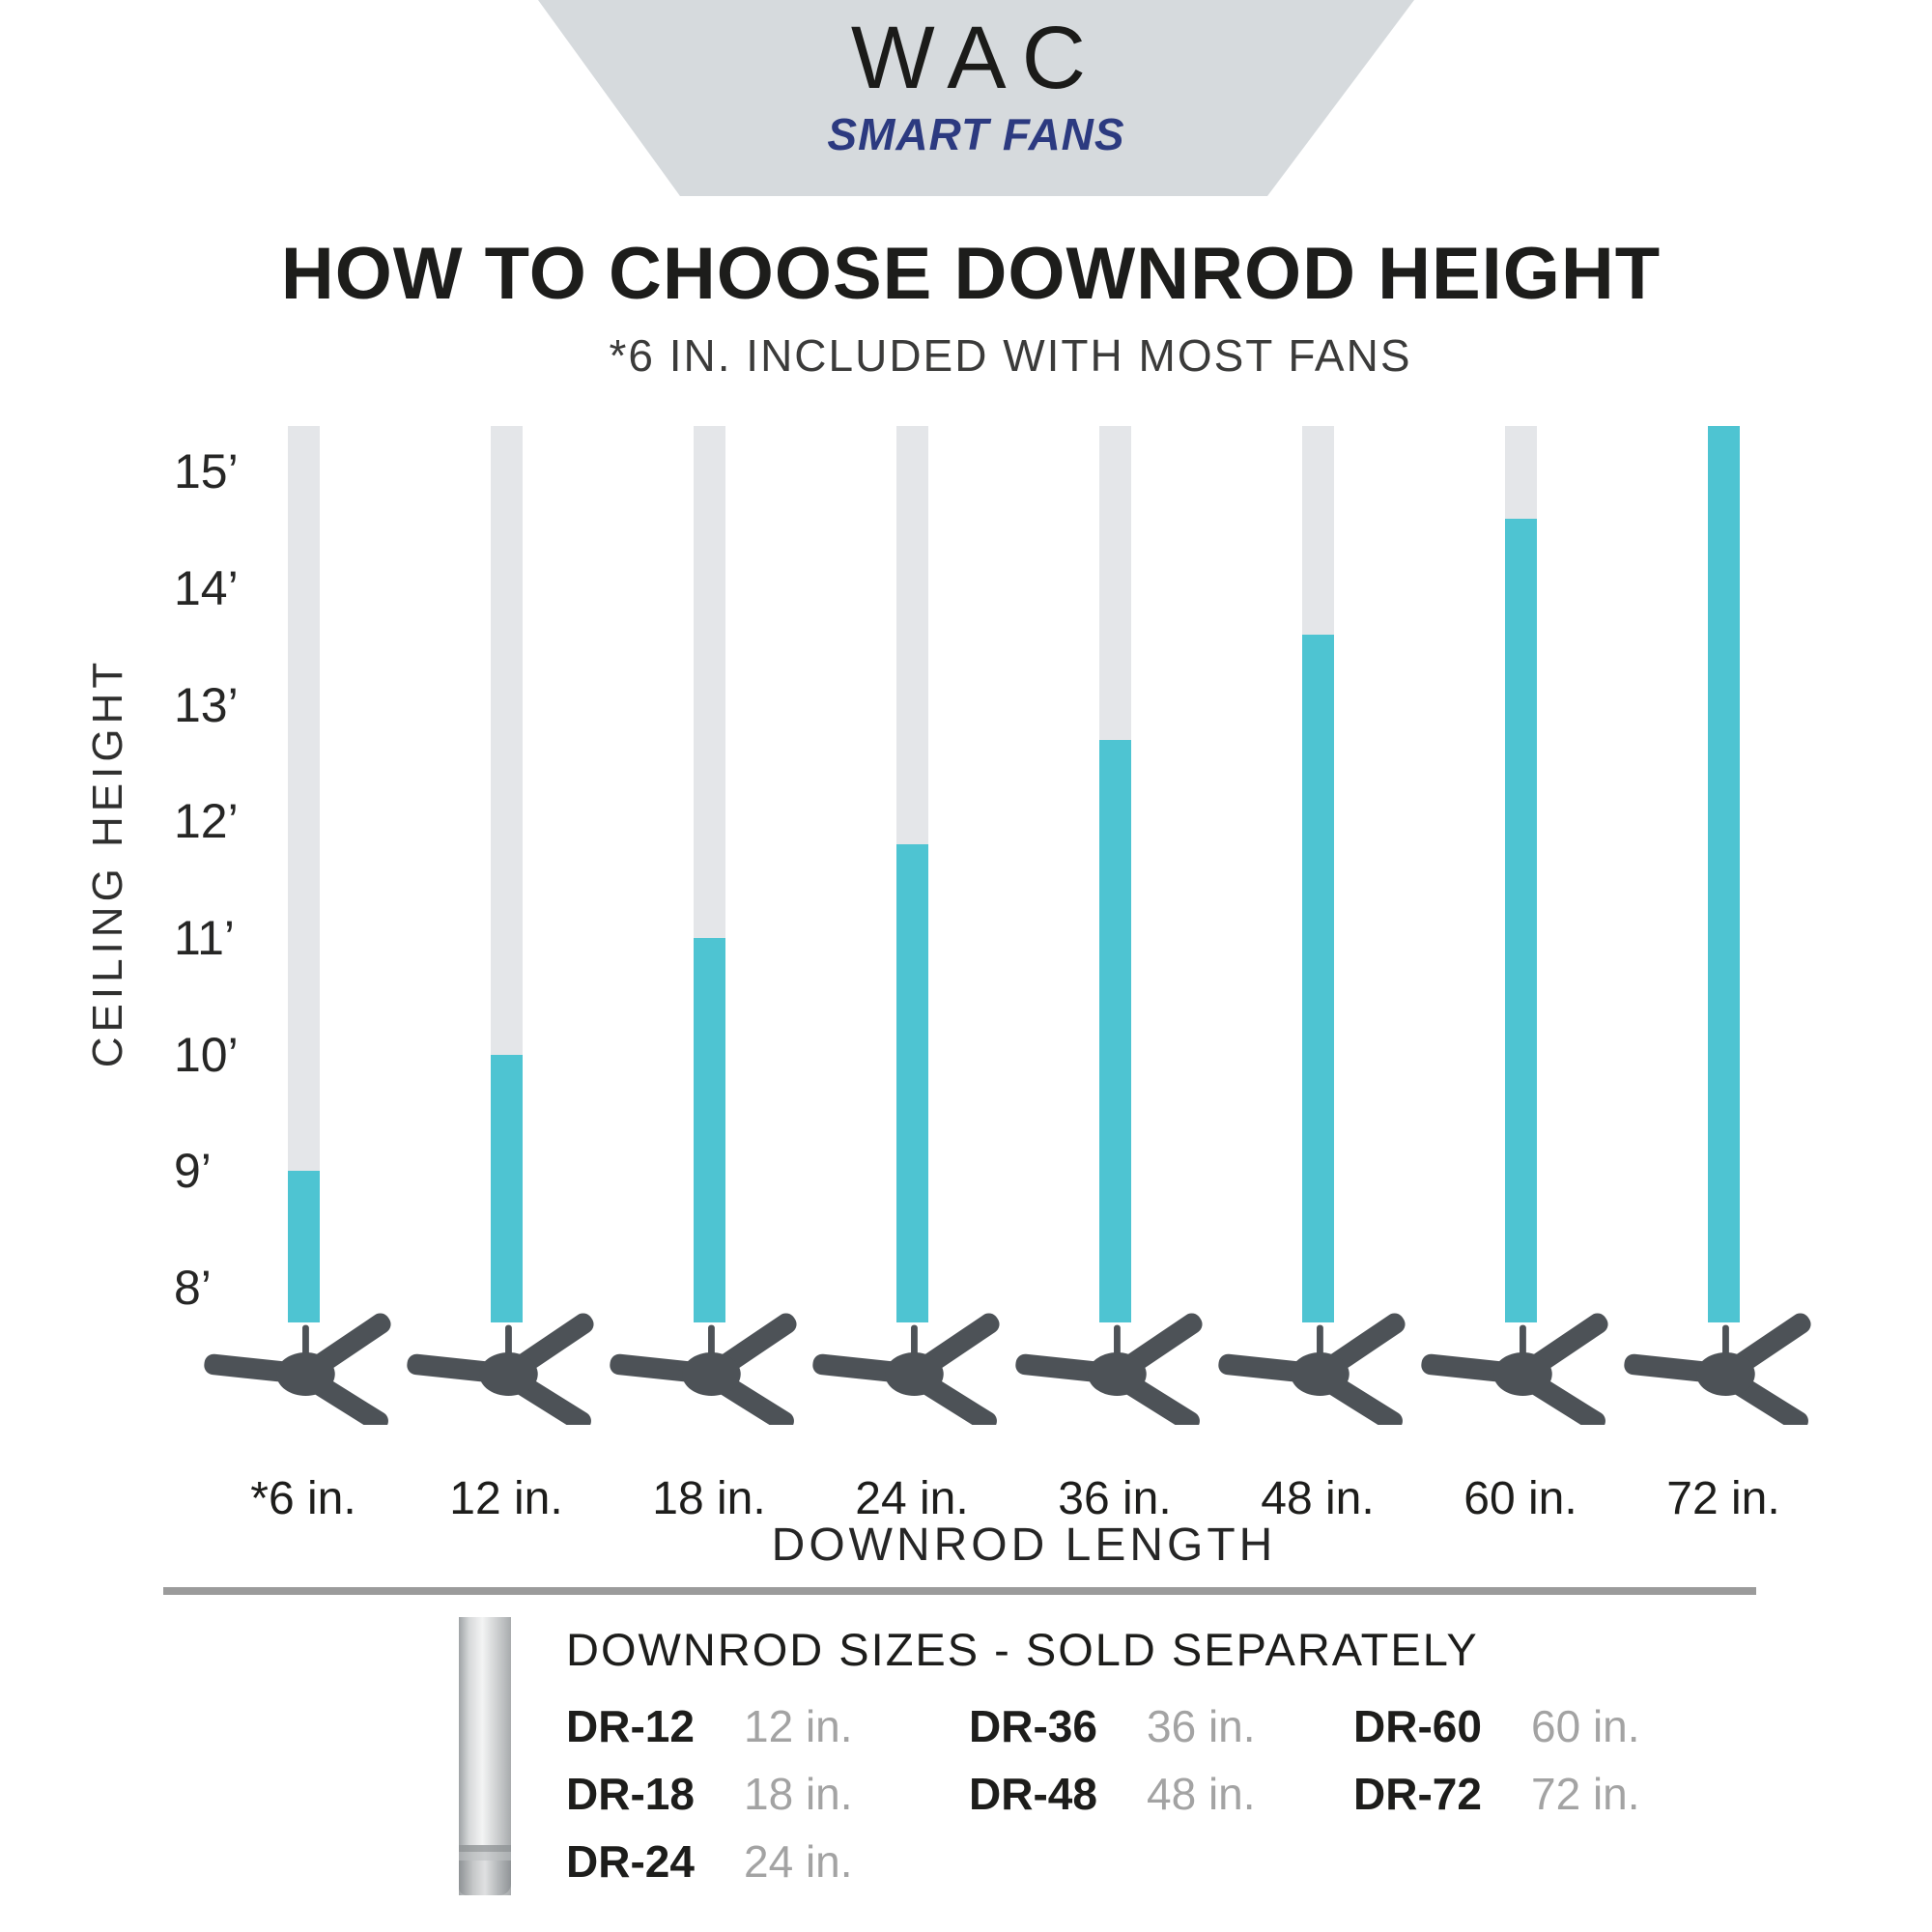 Image resolution: width=1932 pixels, height=1932 pixels. I want to click on brand-banner: WAC SMART FANS, so click(976, 98).